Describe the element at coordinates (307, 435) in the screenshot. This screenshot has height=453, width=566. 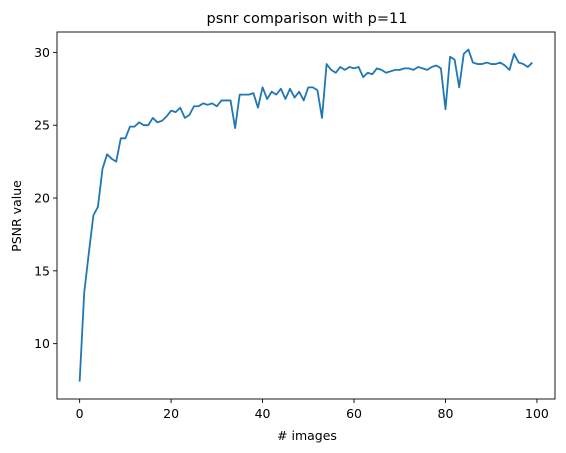
I see `x-axis-label: # images` at that location.